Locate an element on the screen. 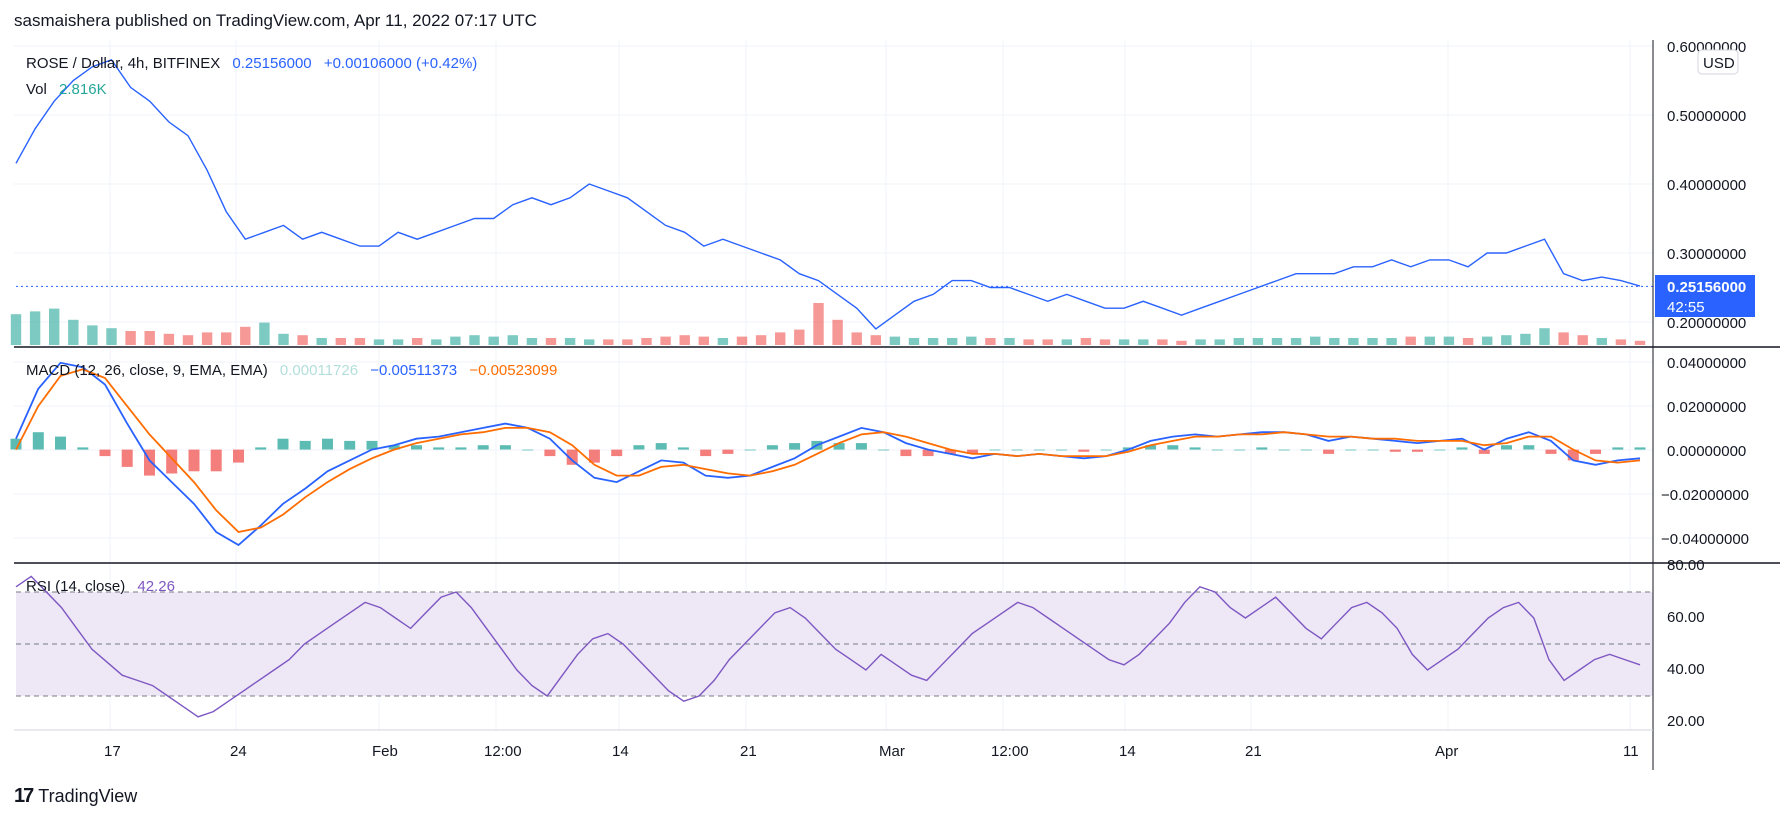 The image size is (1791, 825). vol-label: Vol is located at coordinates (36, 89).